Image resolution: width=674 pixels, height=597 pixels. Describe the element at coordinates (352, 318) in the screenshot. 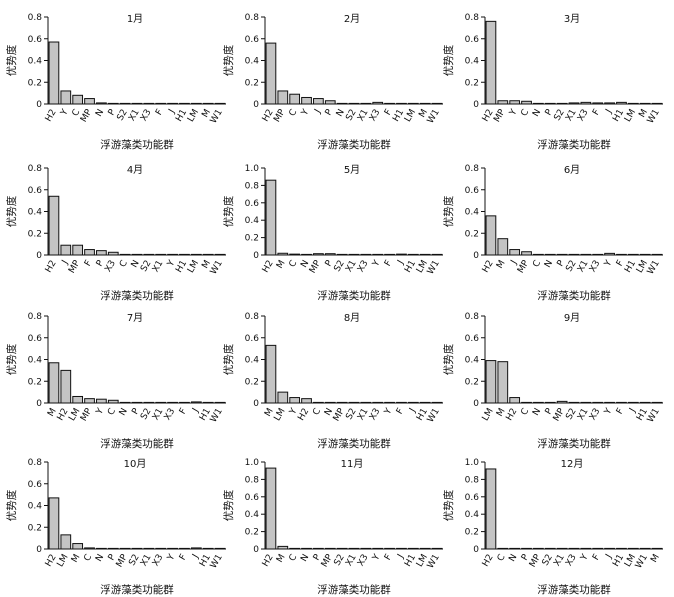

I see `chart-title: 8月` at that location.